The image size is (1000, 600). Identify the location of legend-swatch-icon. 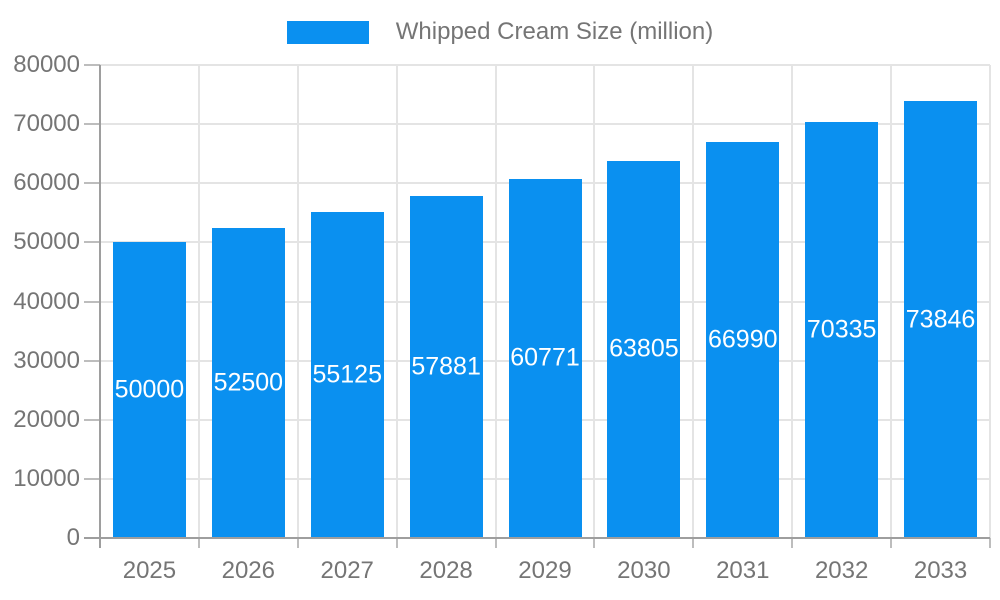
(327, 32).